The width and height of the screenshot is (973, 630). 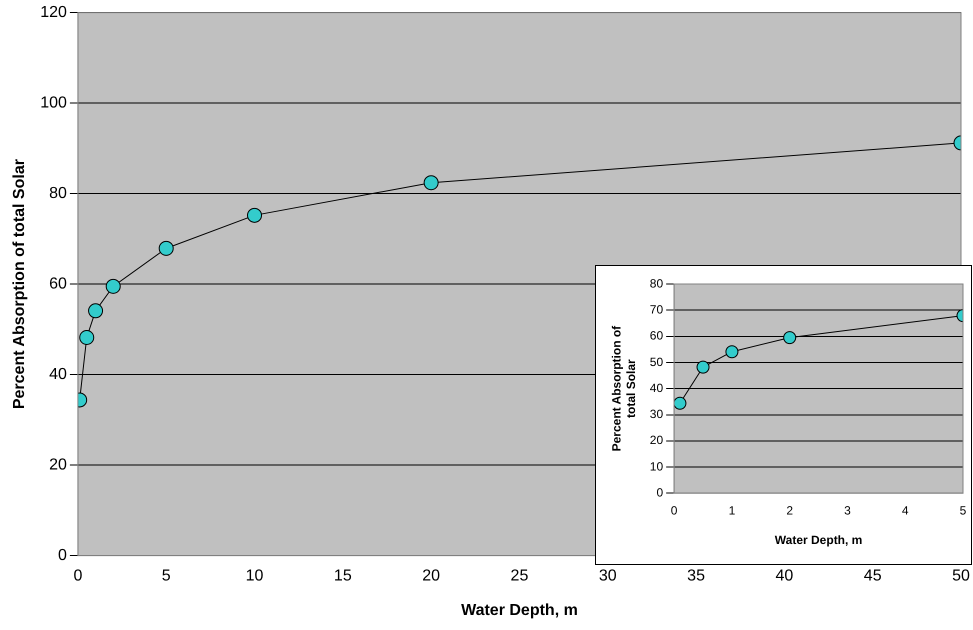 I want to click on x-tick-label: 1, so click(x=732, y=511).